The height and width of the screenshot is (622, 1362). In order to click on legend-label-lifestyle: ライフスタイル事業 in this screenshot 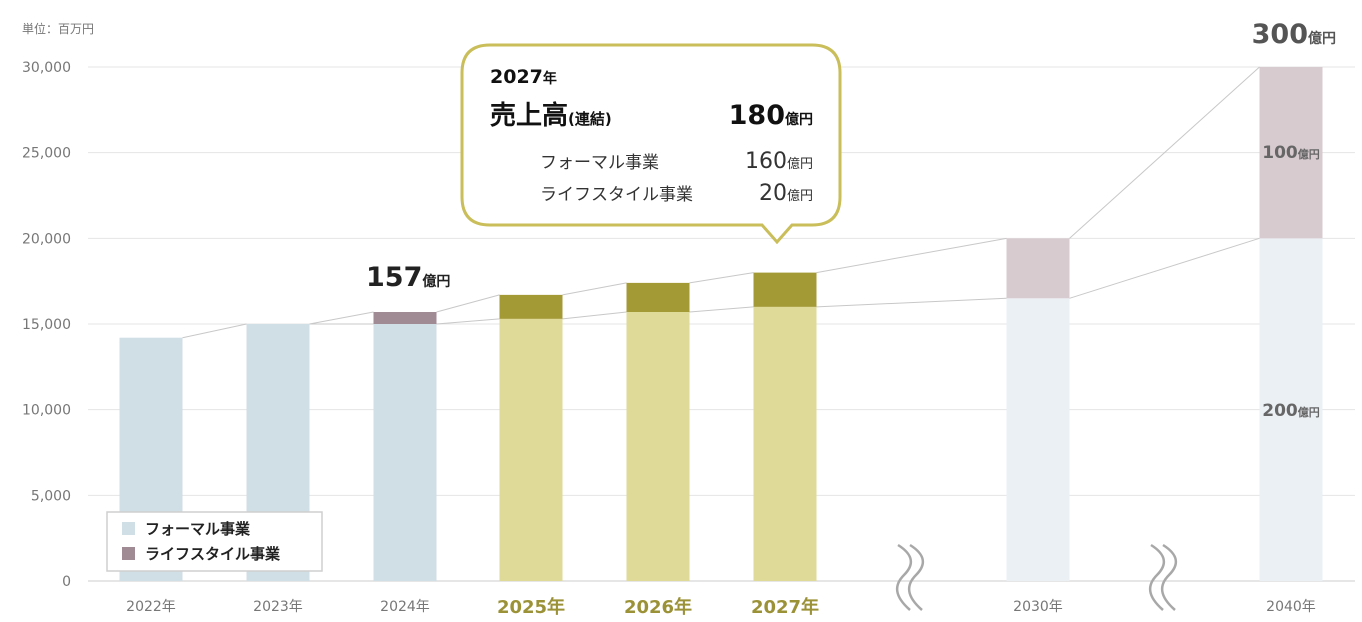, I will do `click(213, 554)`.